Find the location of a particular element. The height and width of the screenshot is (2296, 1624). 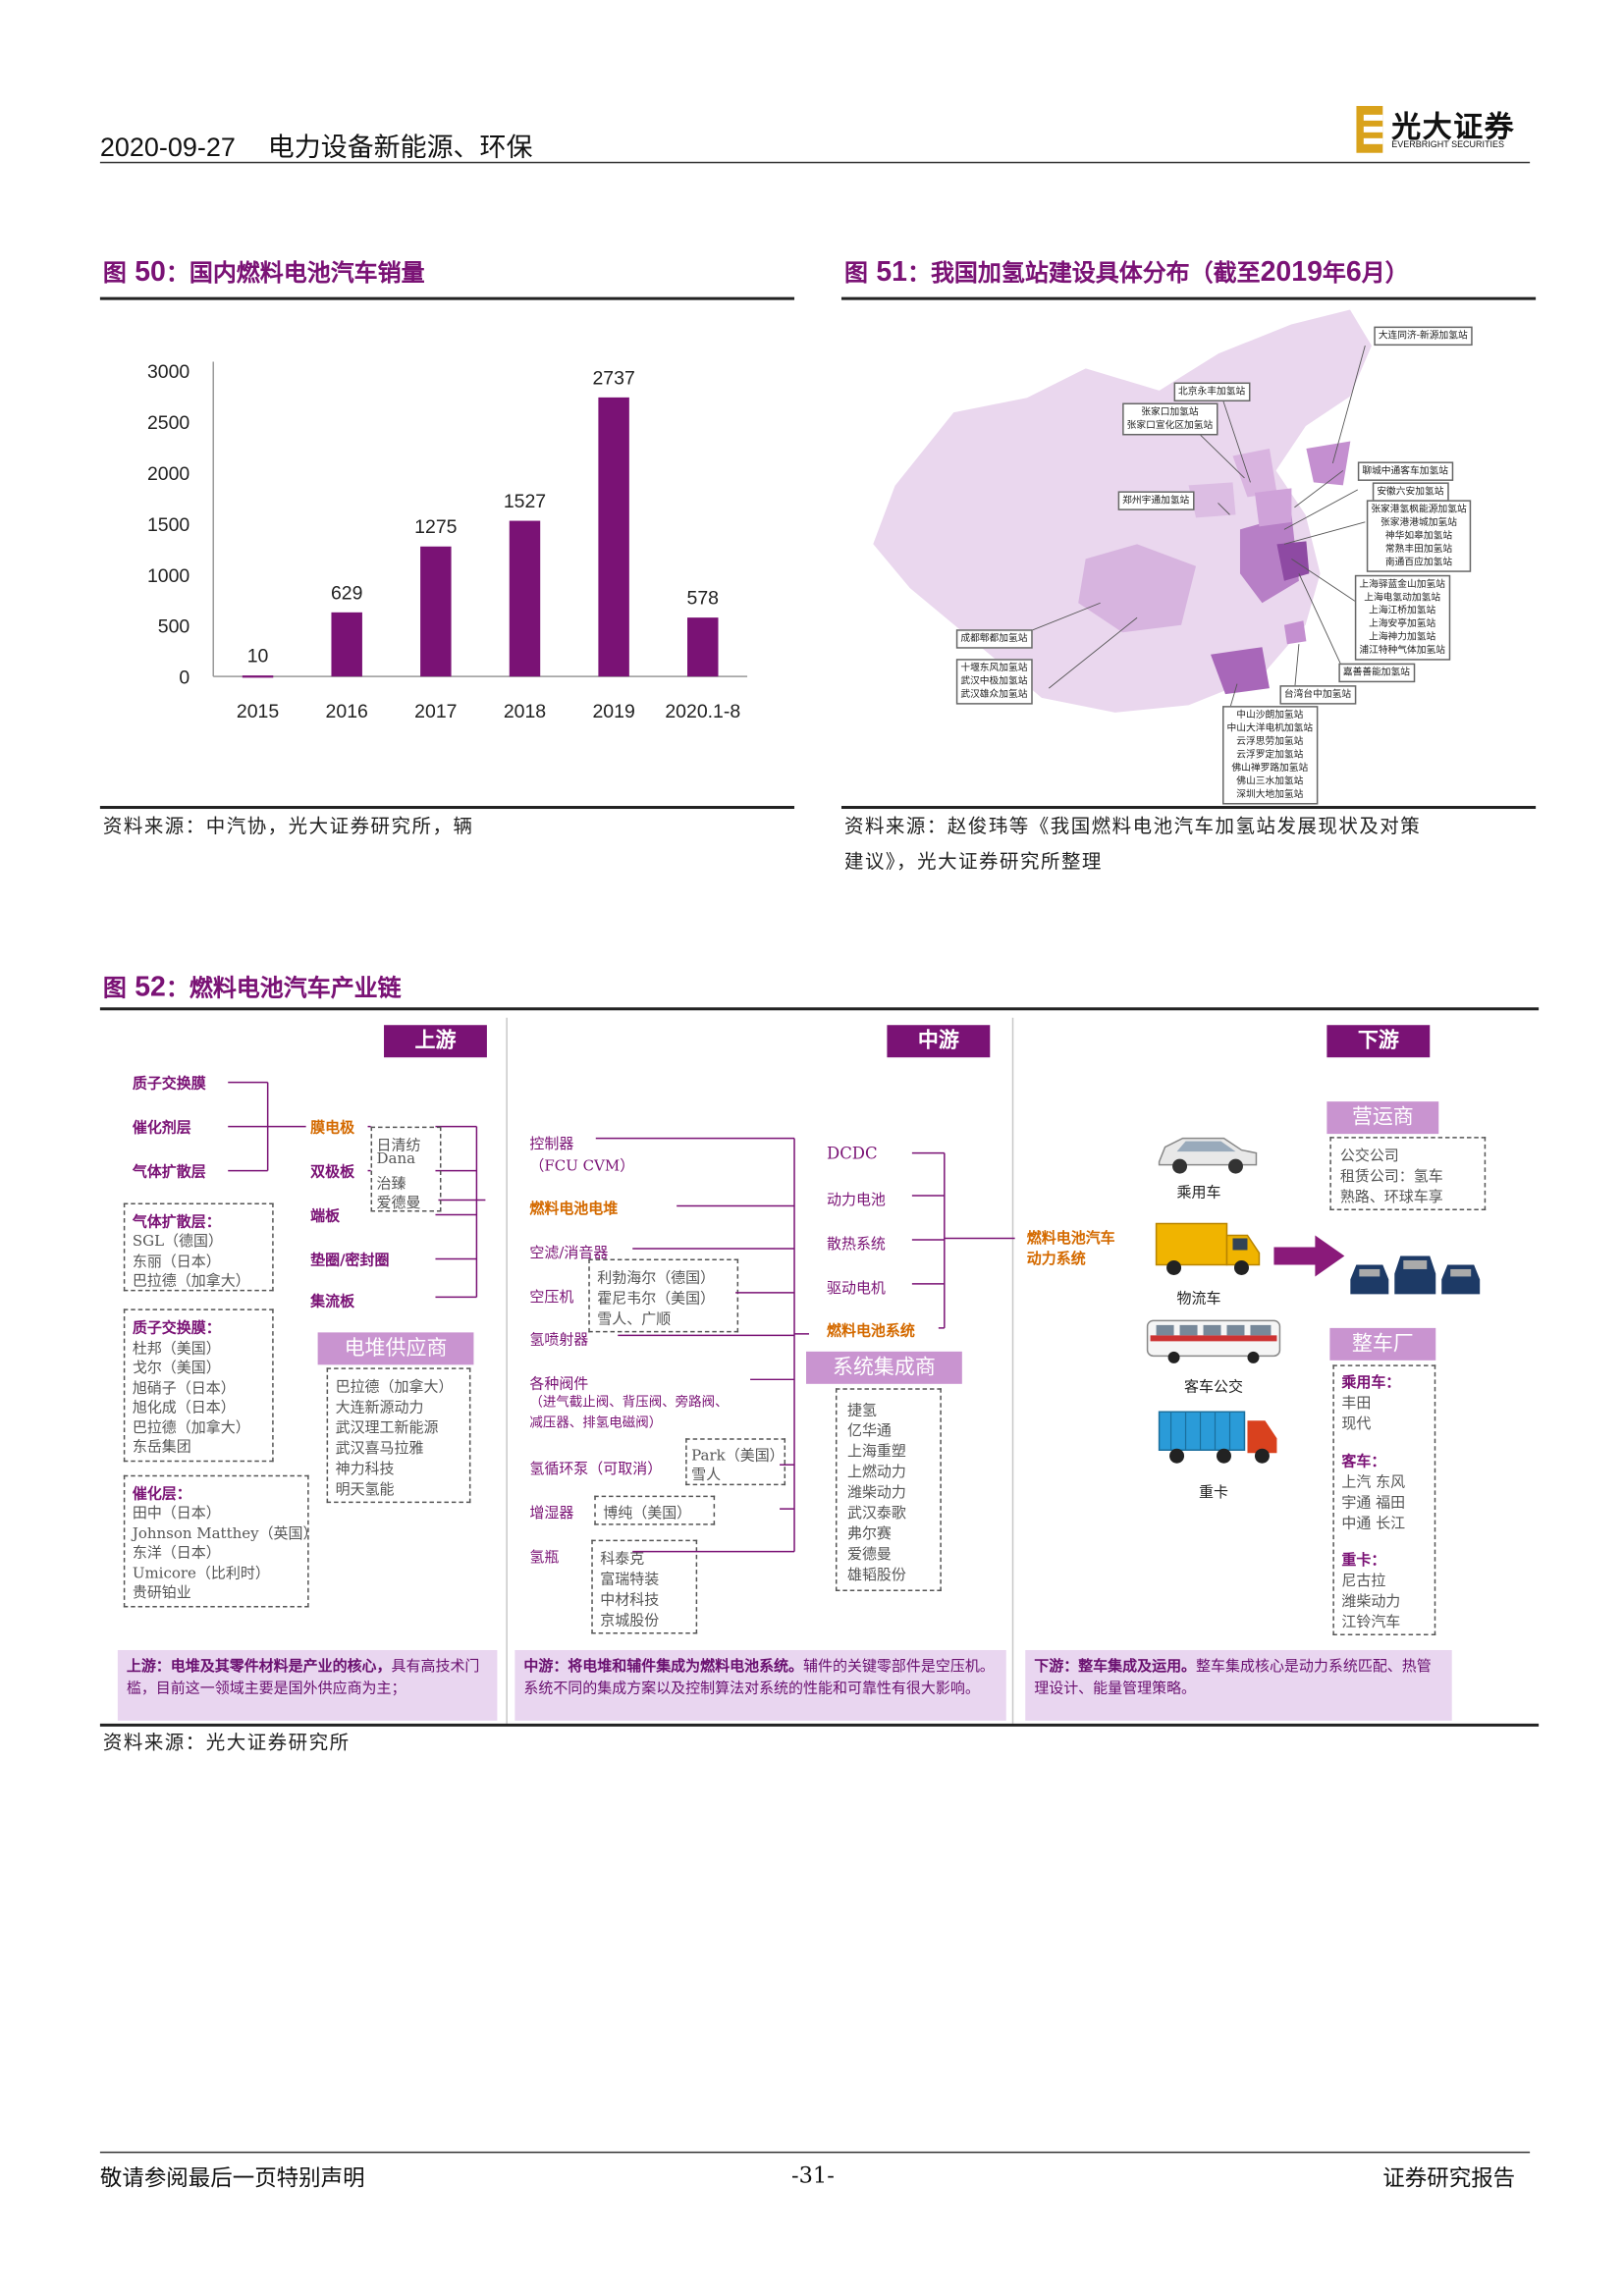

logistics-van-icon is located at coordinates (1208, 1248).